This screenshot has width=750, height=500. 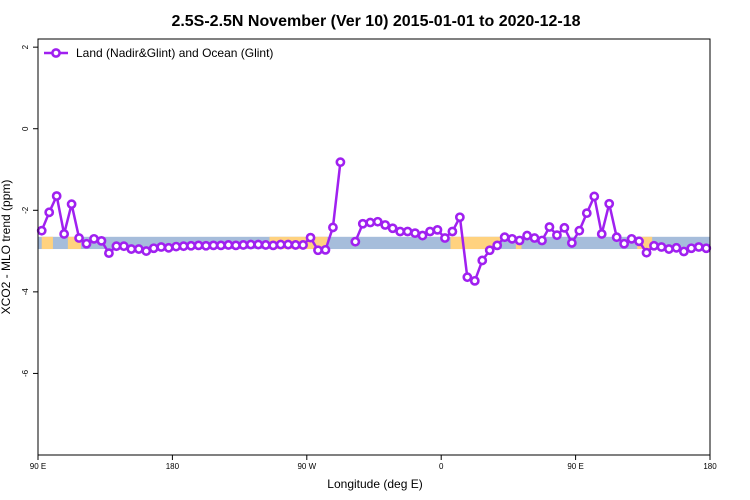 What do you see at coordinates (373, 463) in the screenshot?
I see `x-axis: 90 E 180 90 W 0 90 E 180` at bounding box center [373, 463].